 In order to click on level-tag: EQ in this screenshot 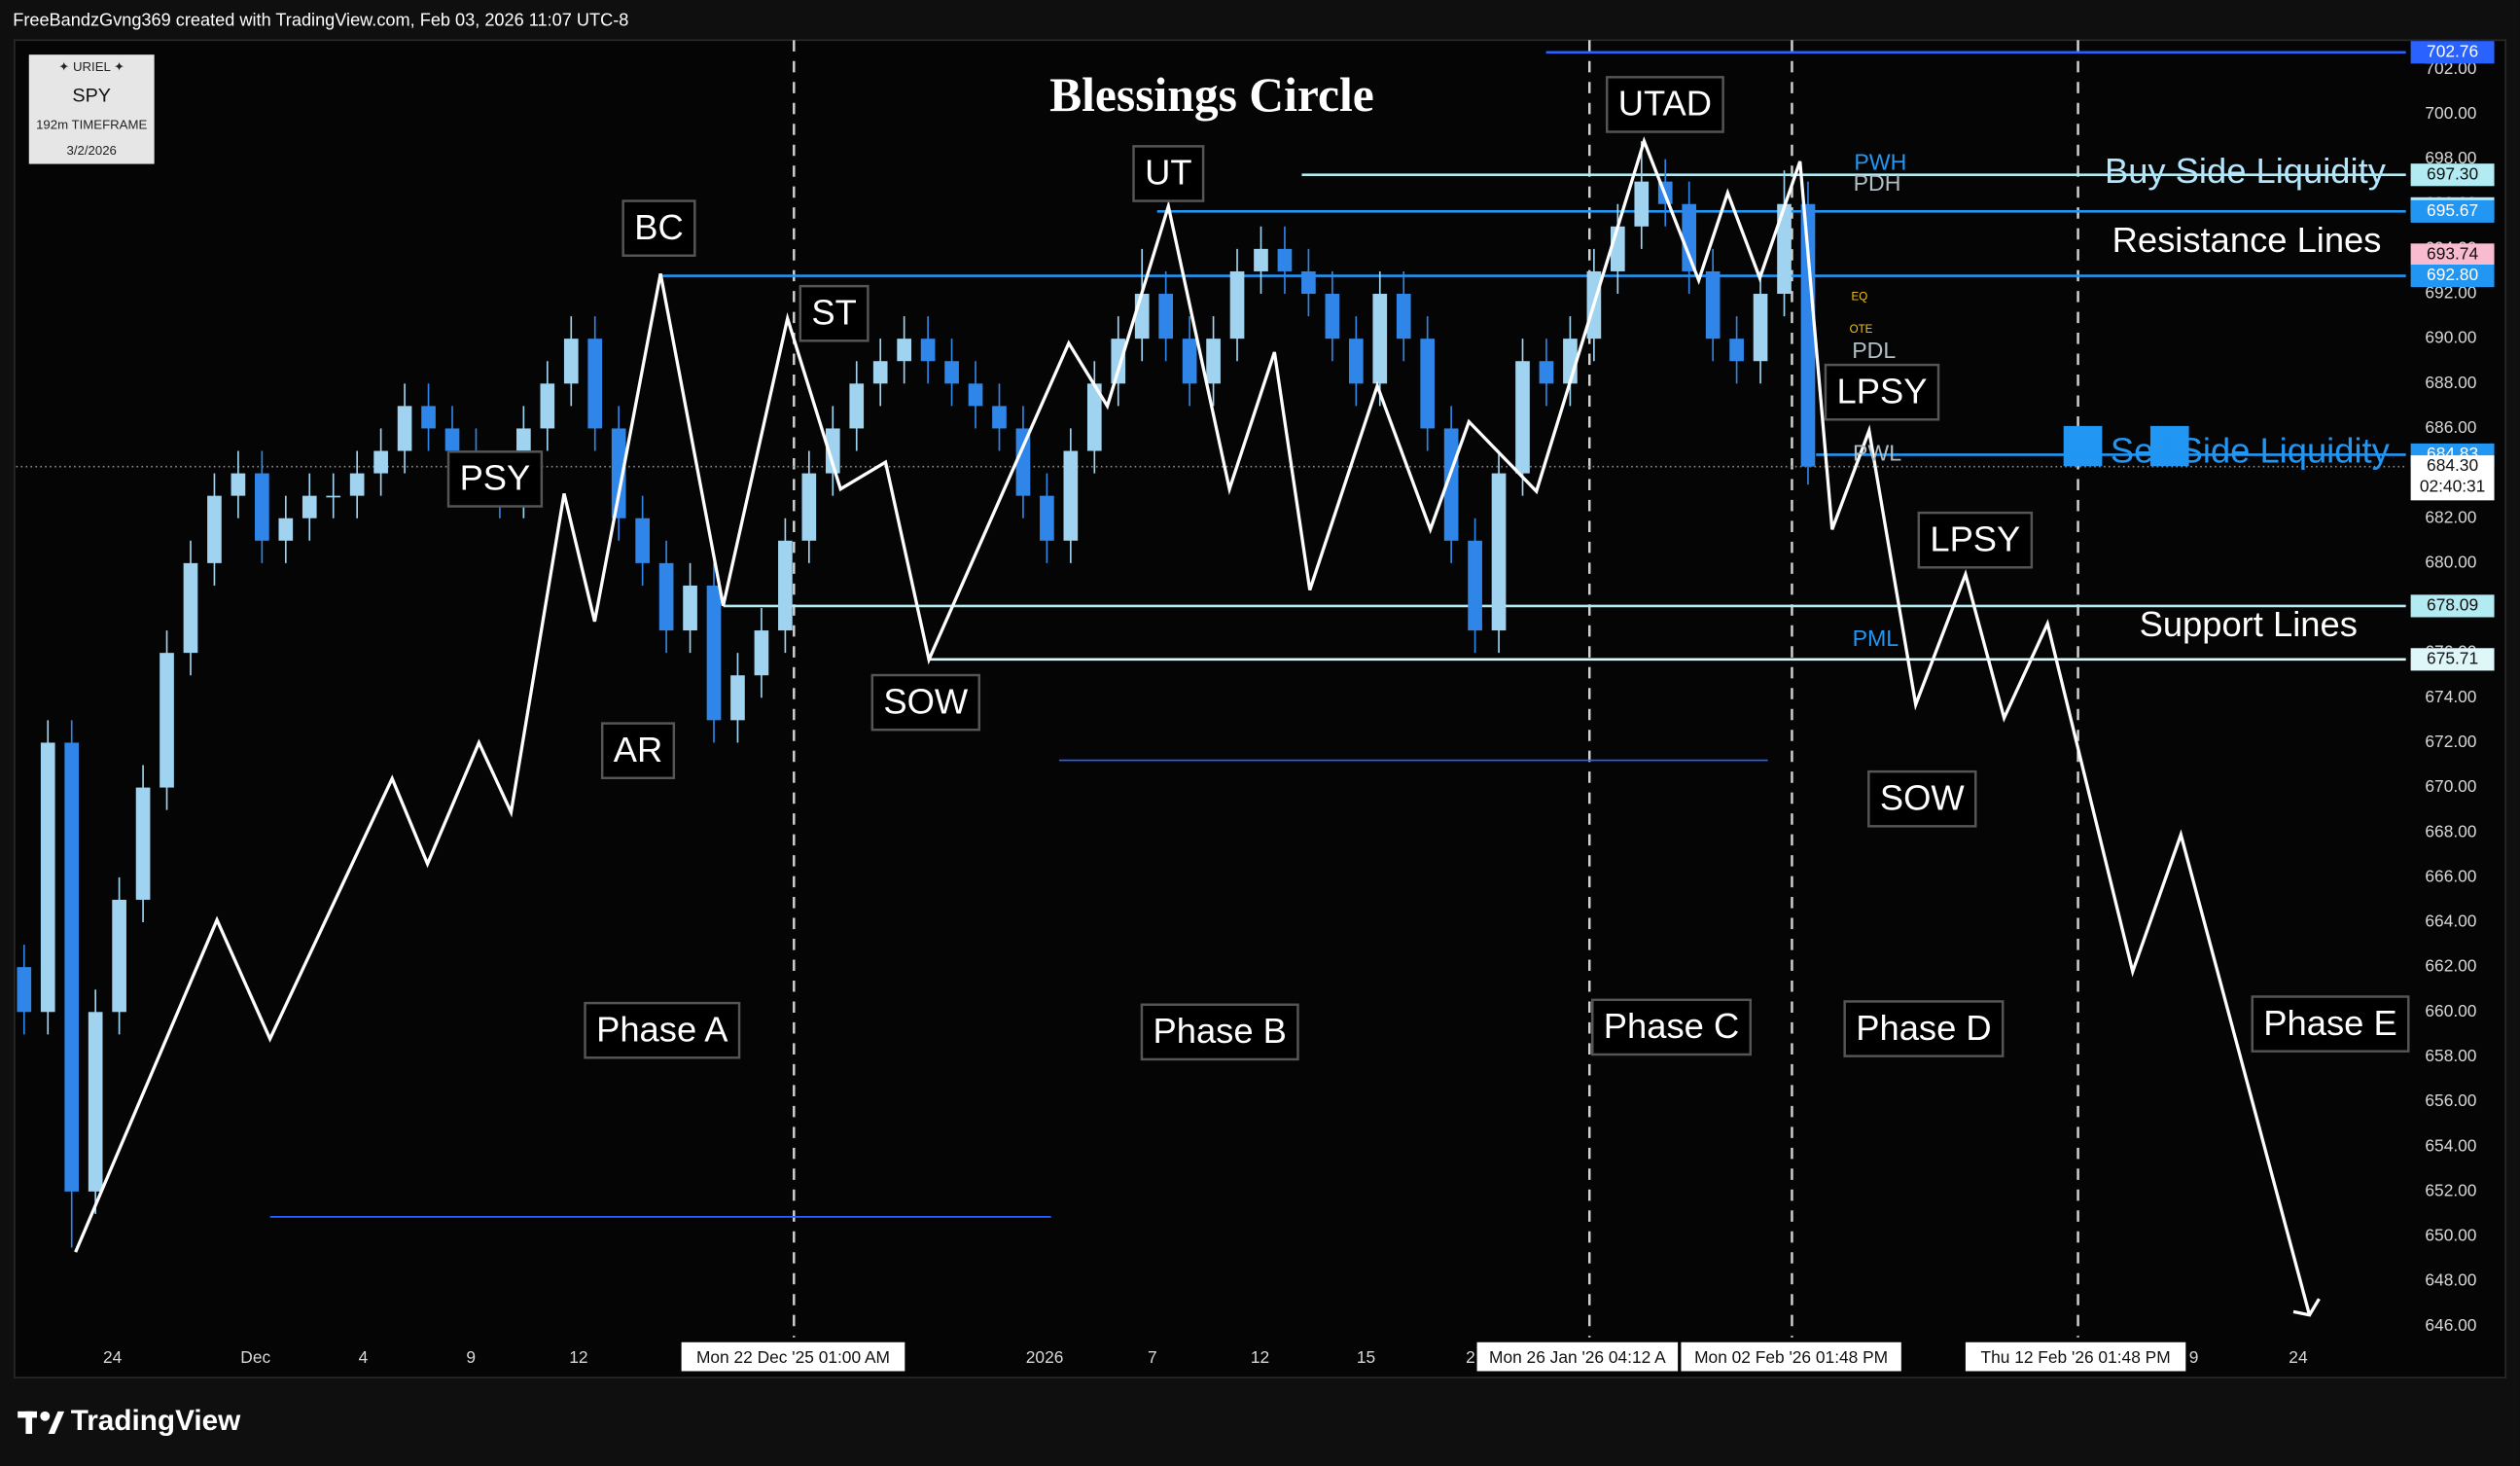, I will do `click(1860, 298)`.